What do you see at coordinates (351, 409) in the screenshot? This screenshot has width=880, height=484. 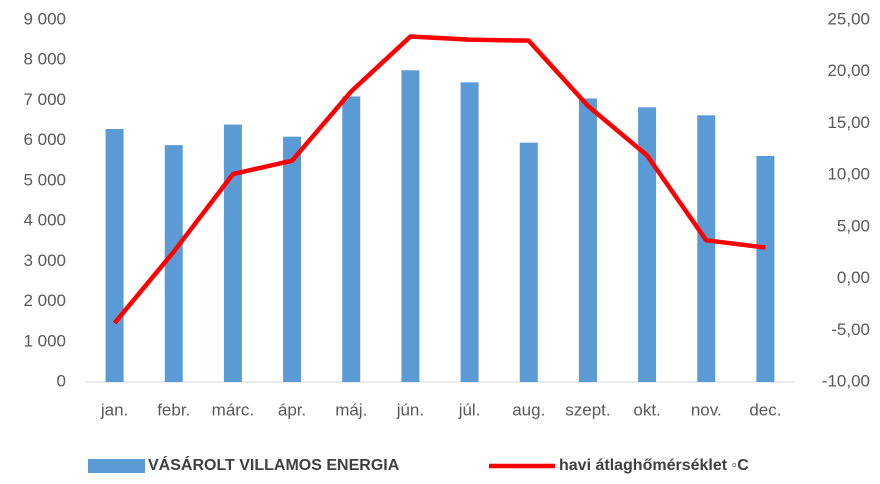 I see `x-tick-label: máj.` at bounding box center [351, 409].